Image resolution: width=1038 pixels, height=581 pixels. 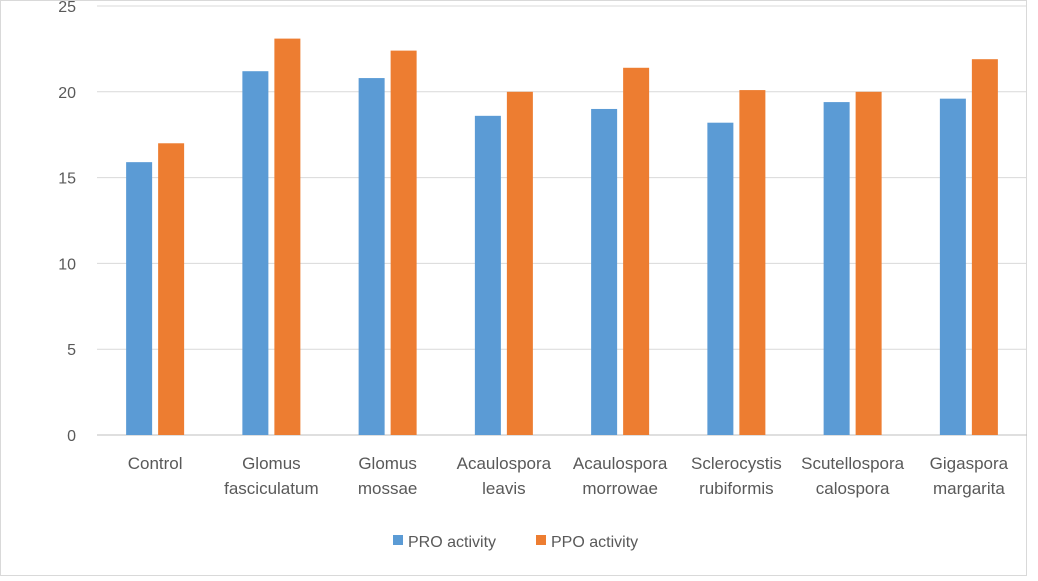 I want to click on x-tick-label: Scutellospora, so click(x=853, y=463).